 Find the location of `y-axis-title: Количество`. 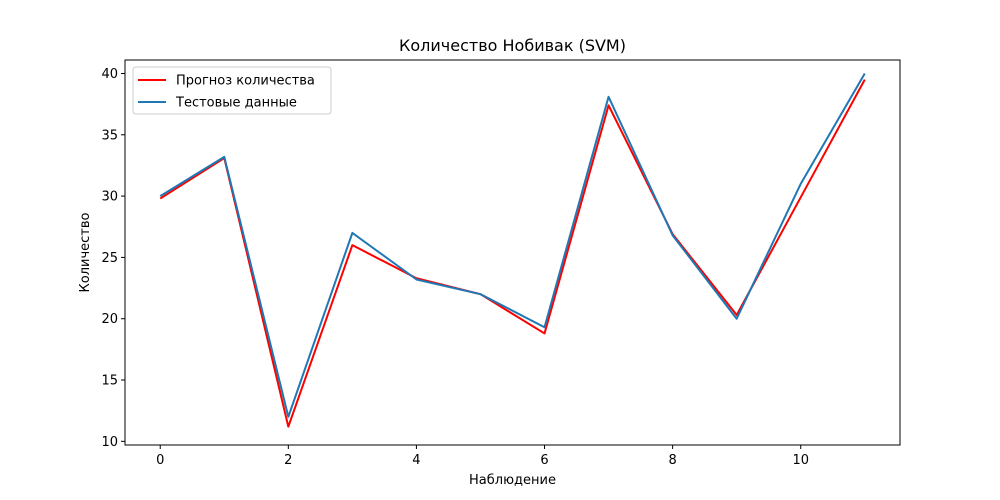

y-axis-title: Количество is located at coordinates (85, 252).